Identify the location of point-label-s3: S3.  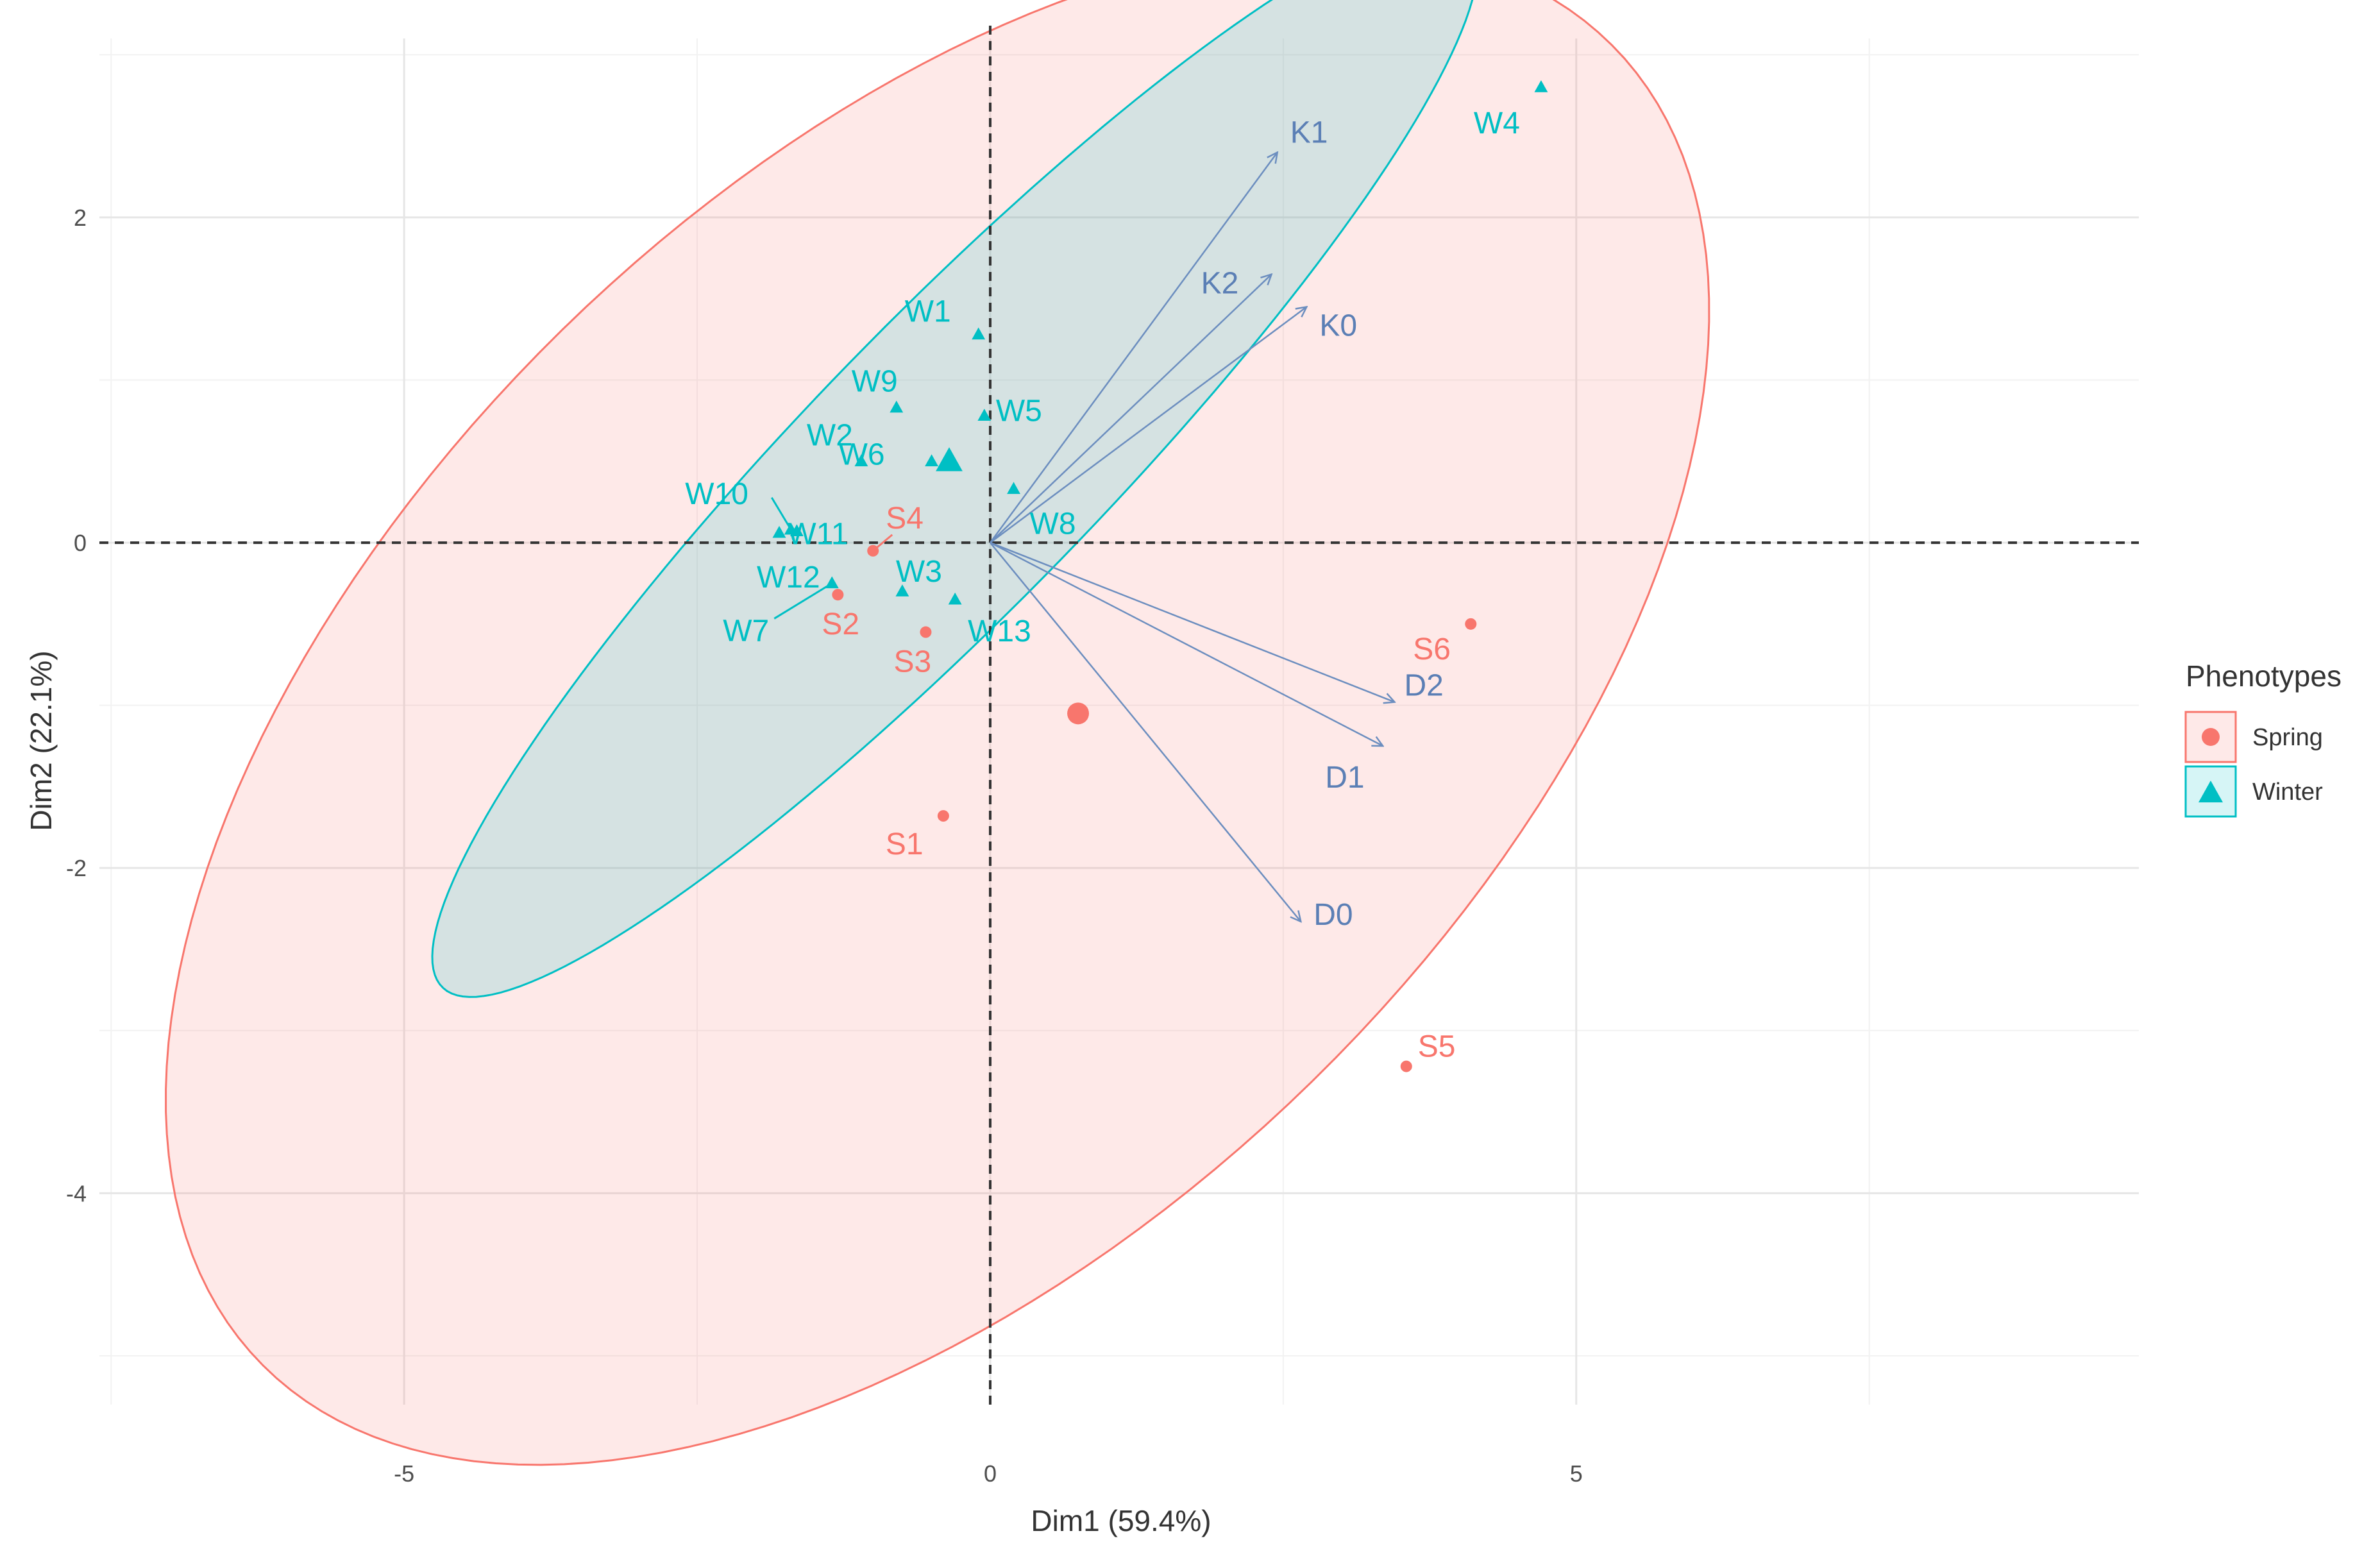
(912, 662).